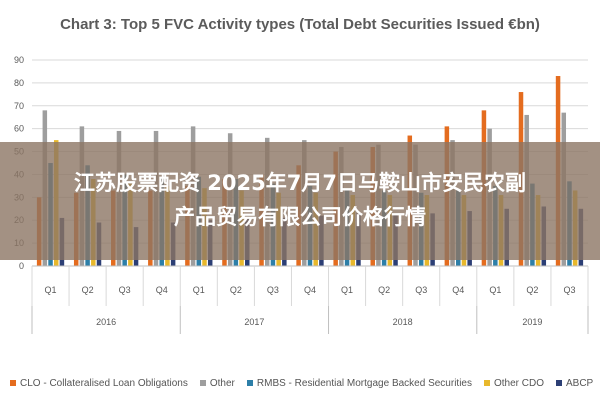 This screenshot has width=600, height=400. I want to click on legend-label: Other CDO, so click(518, 383).